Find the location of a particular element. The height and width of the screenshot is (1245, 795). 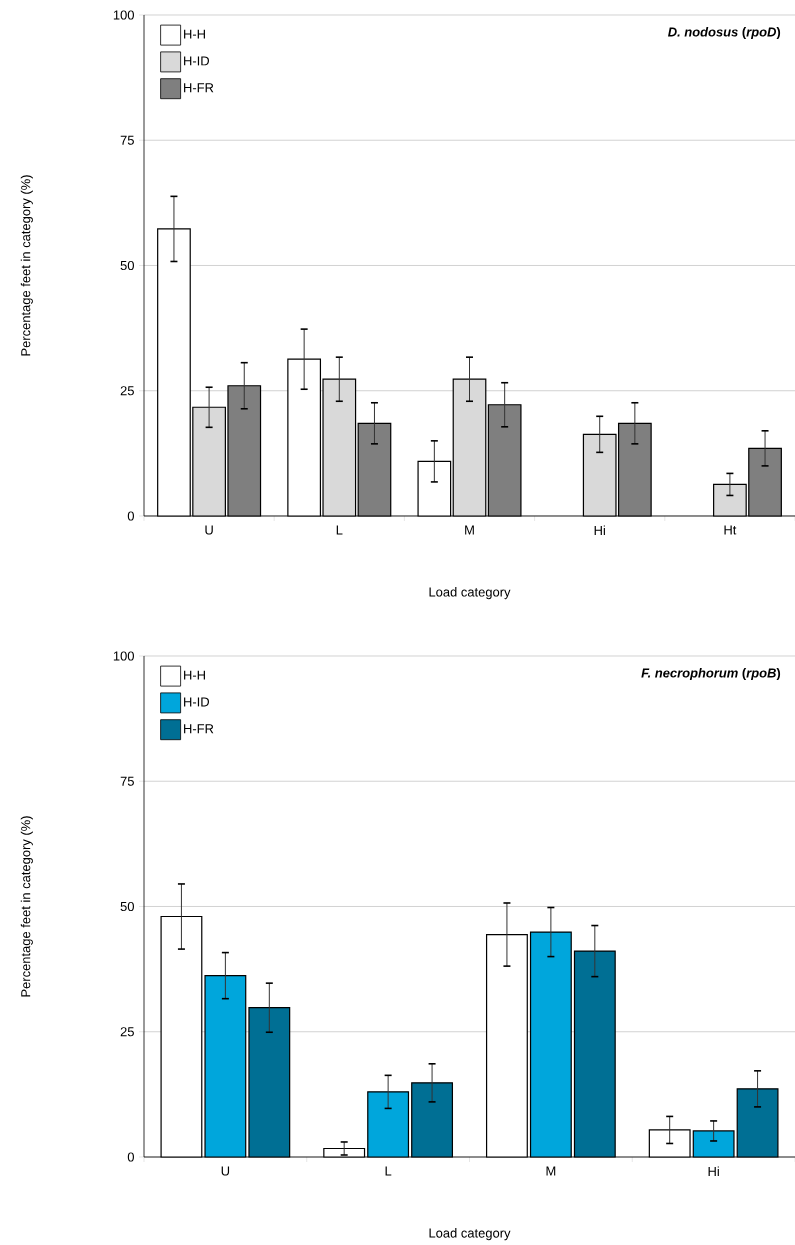

text: F. necrophorum (rpoB) is located at coordinates (711, 674).